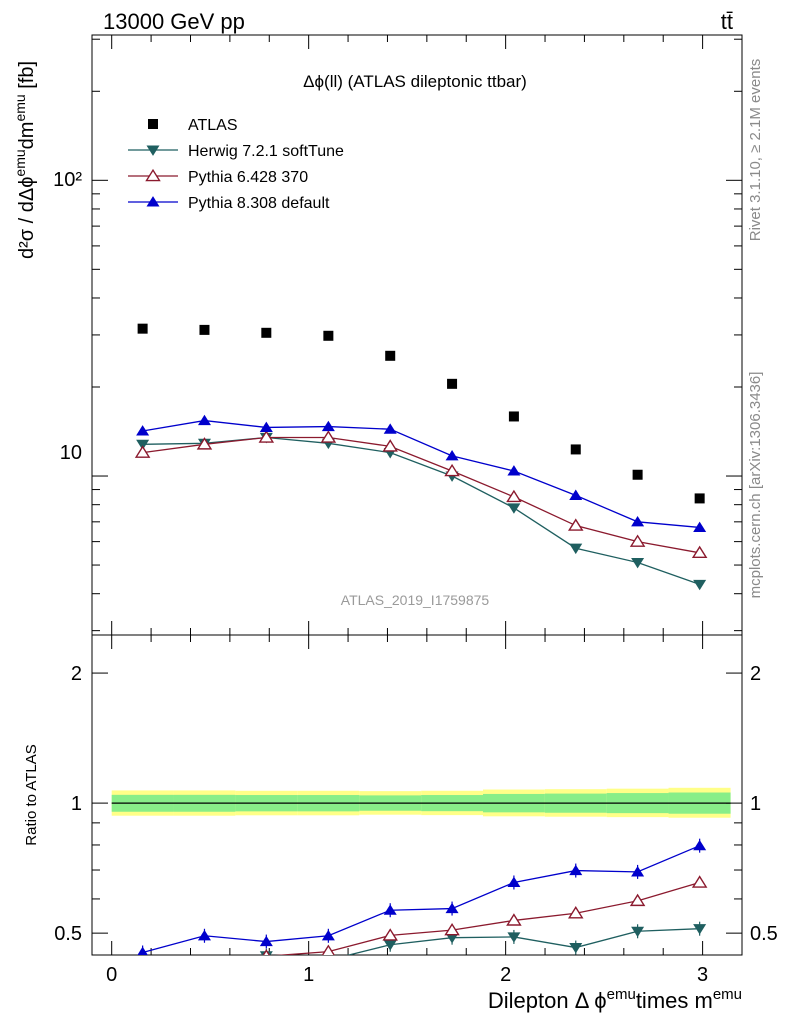  What do you see at coordinates (266, 151) in the screenshot?
I see `legend-label: Herwig 7.2.1 softTune` at bounding box center [266, 151].